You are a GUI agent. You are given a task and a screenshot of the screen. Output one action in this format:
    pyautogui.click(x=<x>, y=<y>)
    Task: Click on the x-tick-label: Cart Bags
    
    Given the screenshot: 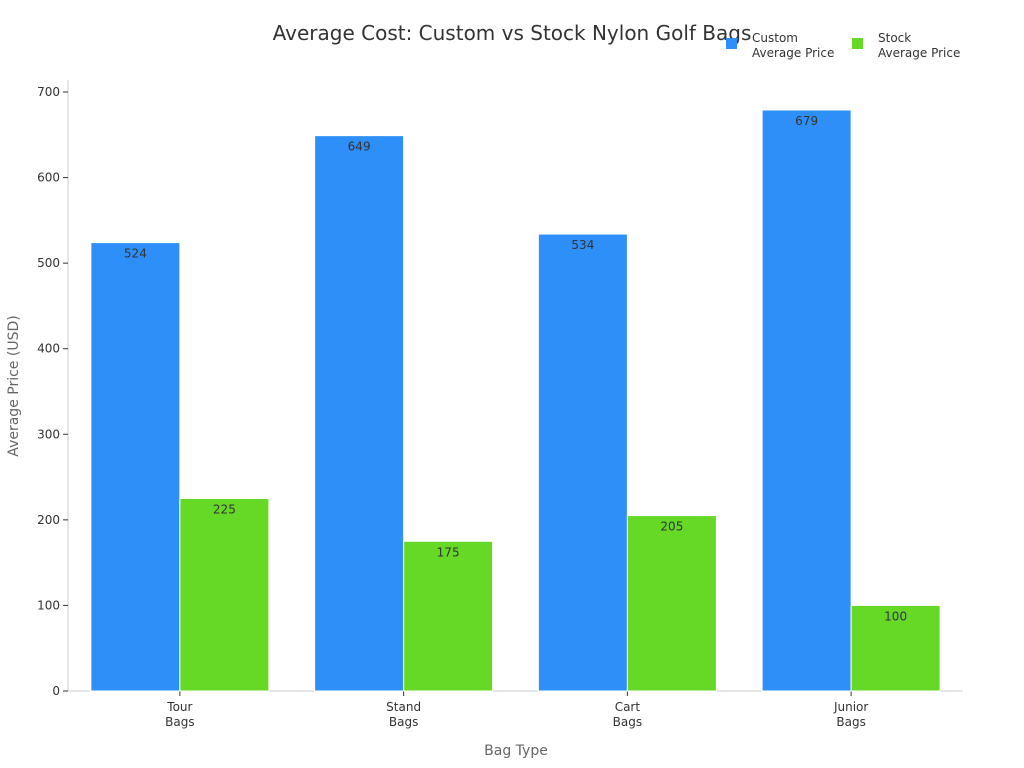 What is the action you would take?
    pyautogui.click(x=627, y=714)
    